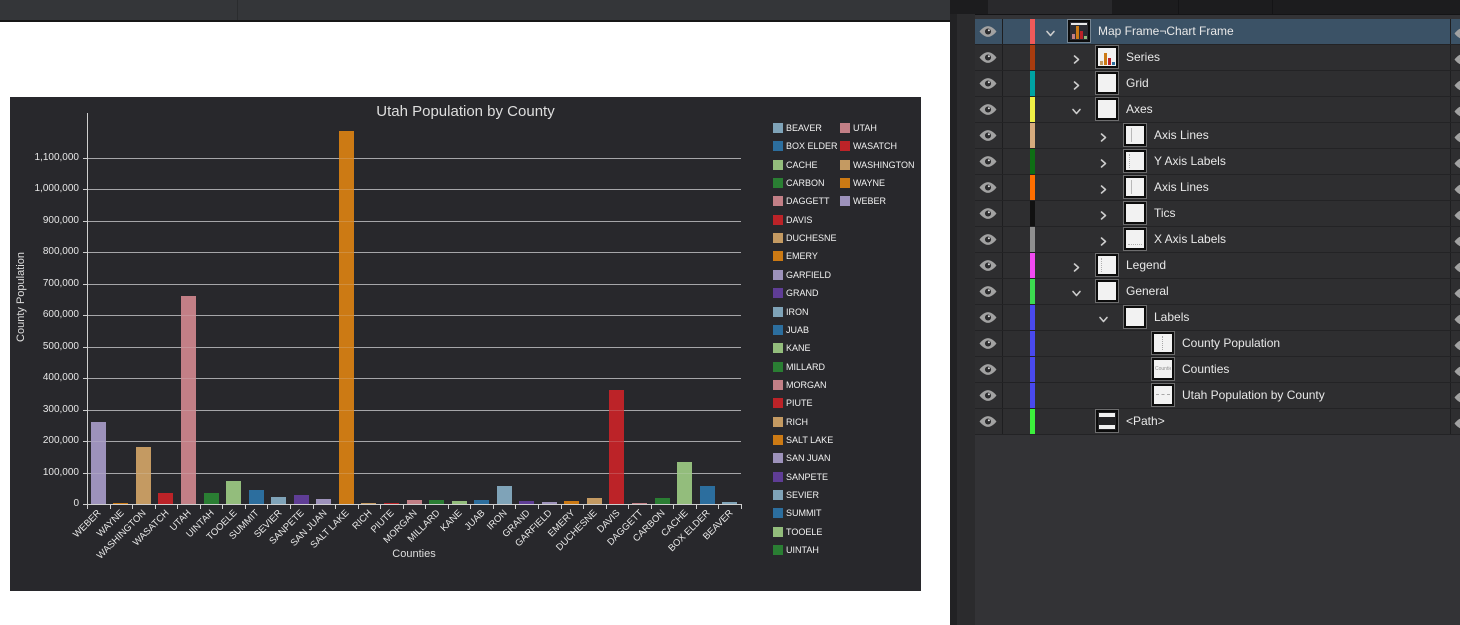 This screenshot has width=1460, height=625. What do you see at coordinates (1217, 396) in the screenshot?
I see `layer-row: Utah Population by County` at bounding box center [1217, 396].